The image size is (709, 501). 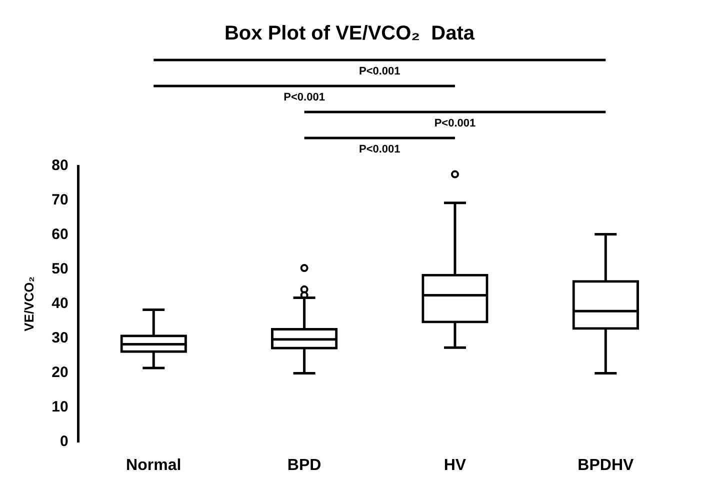 What do you see at coordinates (606, 465) in the screenshot?
I see `x-tick-label: BPDHV` at bounding box center [606, 465].